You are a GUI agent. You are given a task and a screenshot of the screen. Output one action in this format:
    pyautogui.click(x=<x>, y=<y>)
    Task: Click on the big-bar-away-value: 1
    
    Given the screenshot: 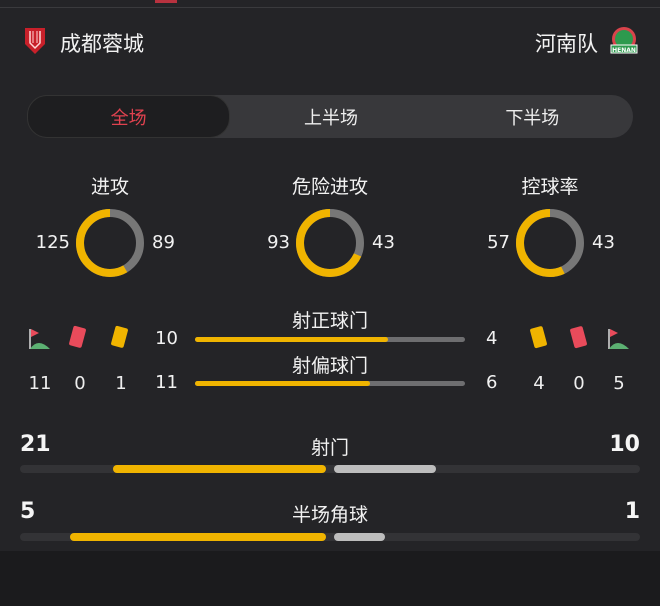 What is the action you would take?
    pyautogui.click(x=632, y=511)
    